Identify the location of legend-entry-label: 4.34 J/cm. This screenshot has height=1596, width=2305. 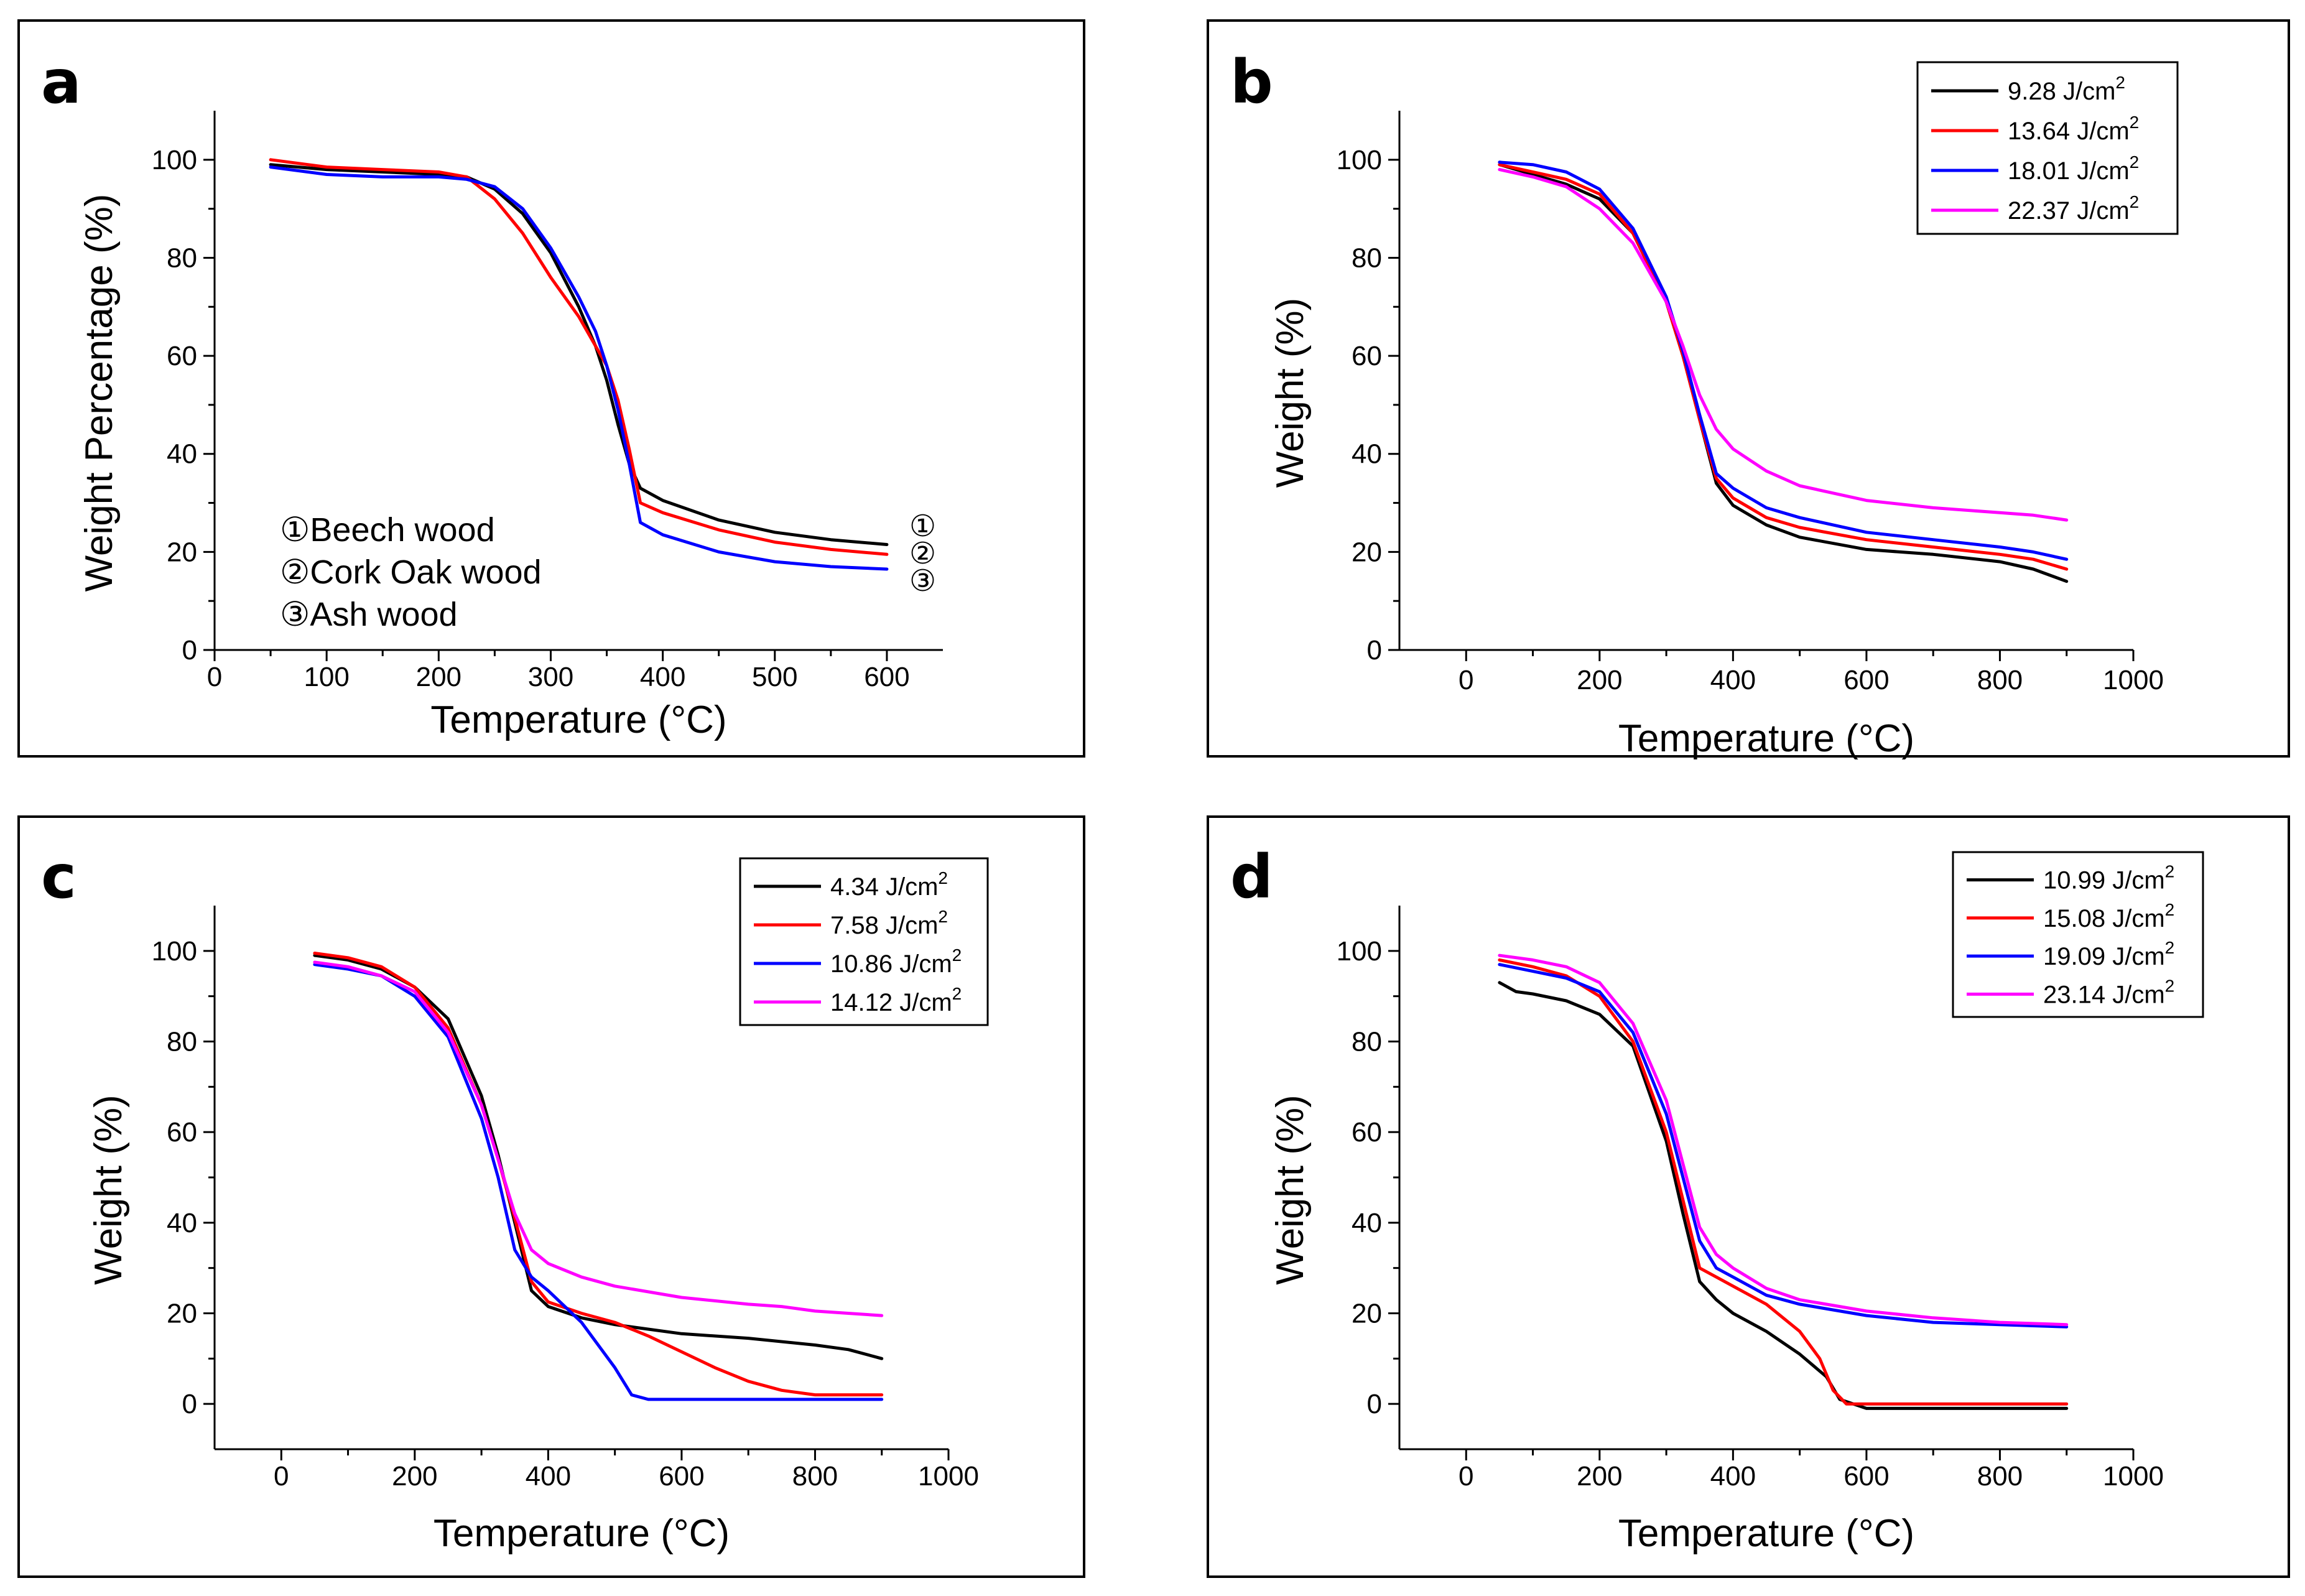
(884, 887).